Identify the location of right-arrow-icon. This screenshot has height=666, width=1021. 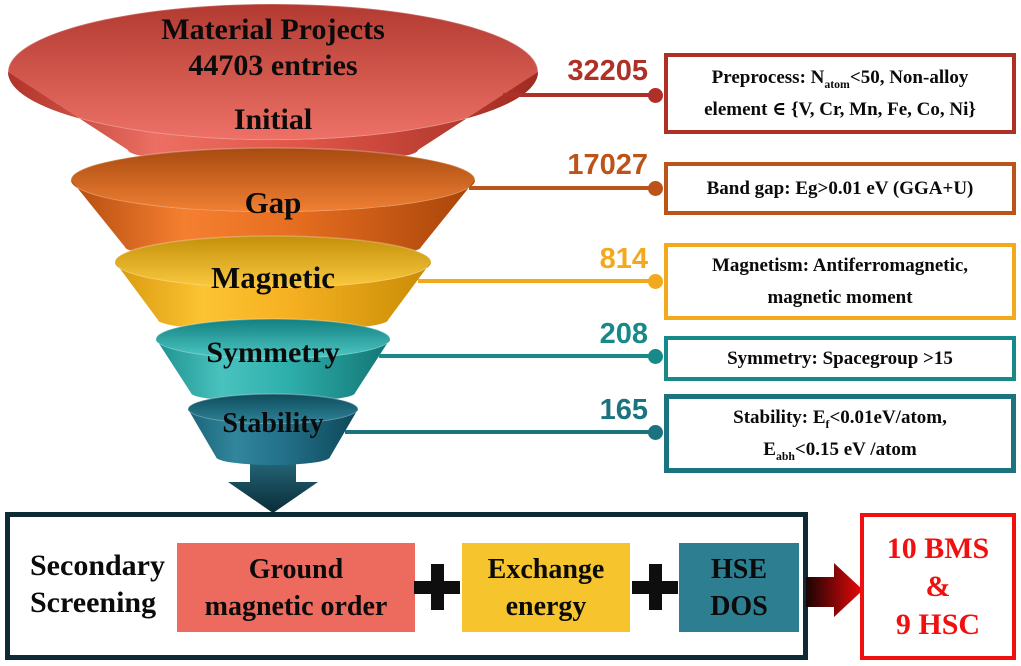
(834, 590).